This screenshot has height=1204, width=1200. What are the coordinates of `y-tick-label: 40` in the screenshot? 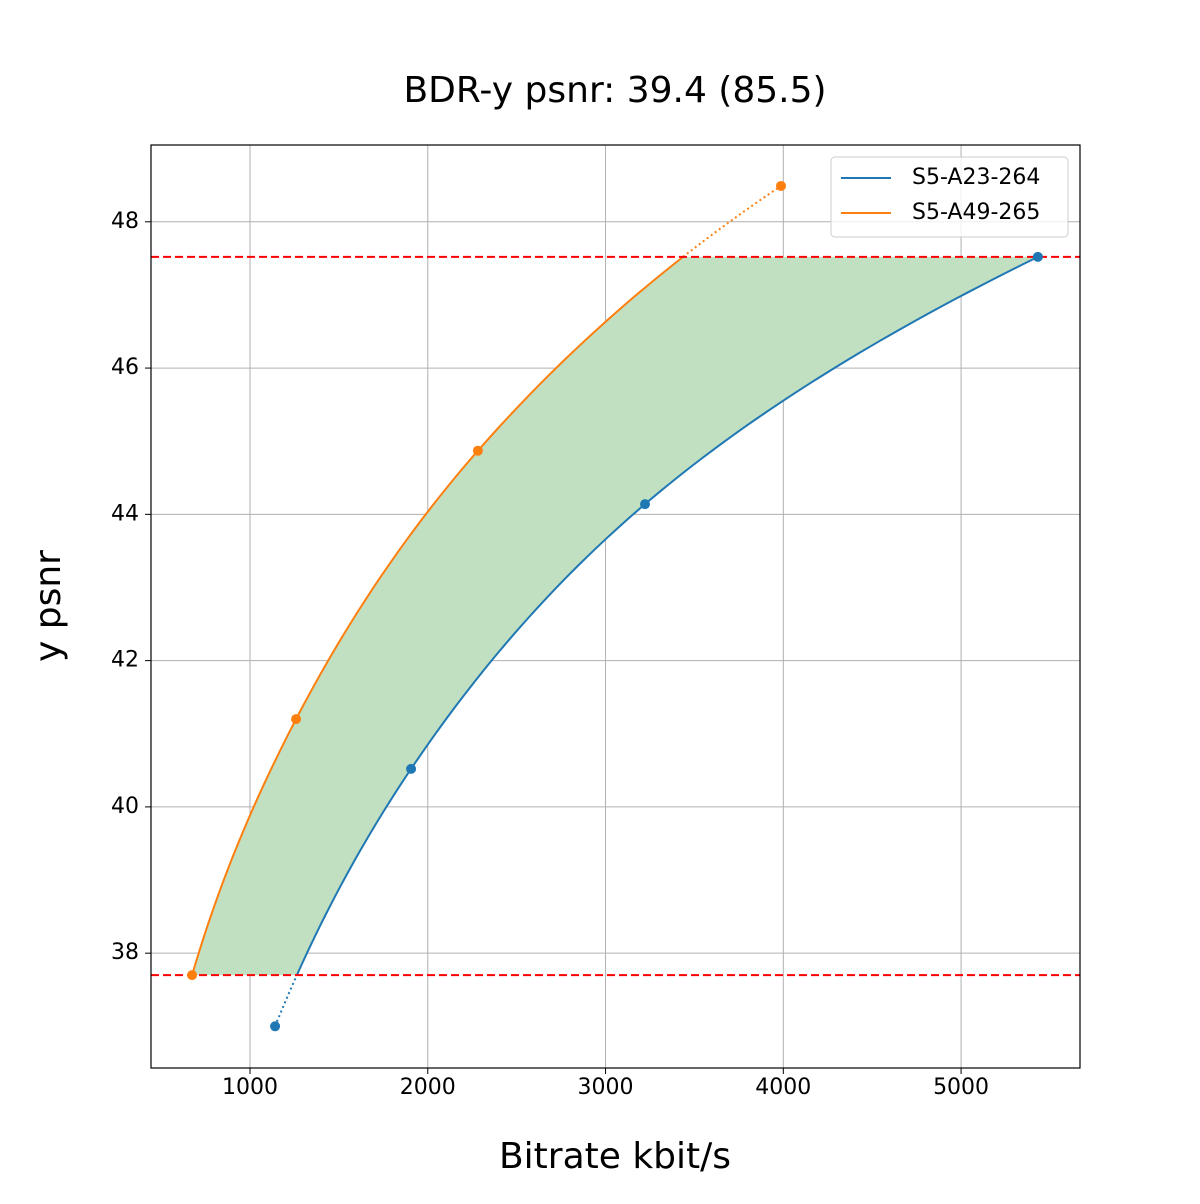 It's located at (125, 806).